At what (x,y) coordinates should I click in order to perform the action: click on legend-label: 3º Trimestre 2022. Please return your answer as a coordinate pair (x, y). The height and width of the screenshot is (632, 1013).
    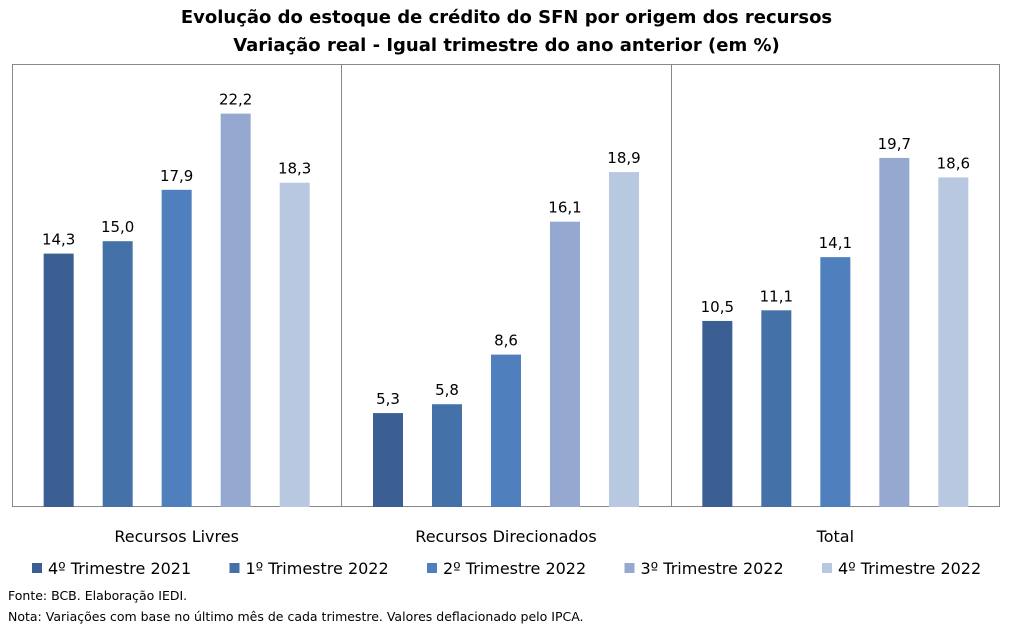
    Looking at the image, I should click on (712, 568).